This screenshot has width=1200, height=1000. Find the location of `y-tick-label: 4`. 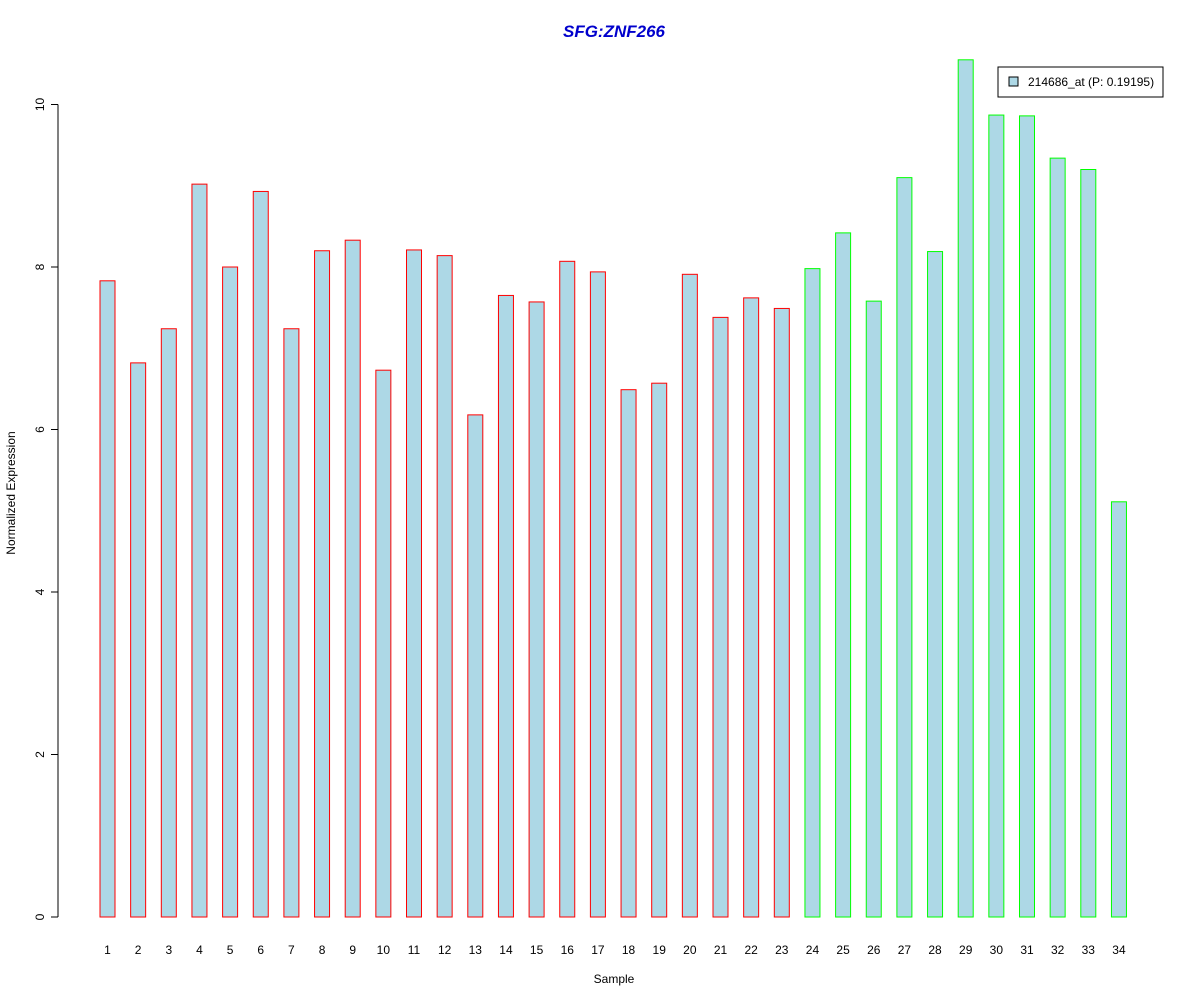

y-tick-label: 4 is located at coordinates (40, 591).